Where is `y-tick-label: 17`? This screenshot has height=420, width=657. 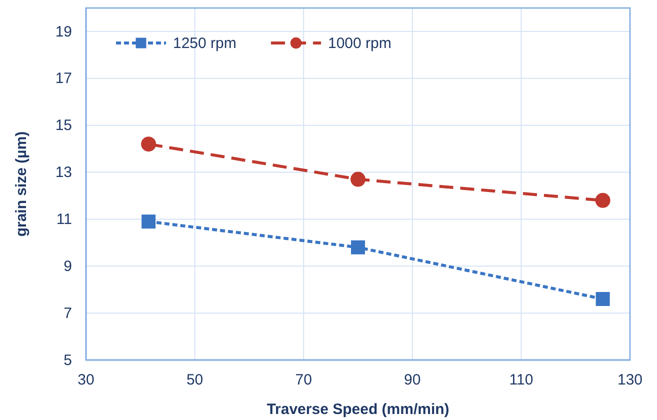 y-tick-label: 17 is located at coordinates (63, 79).